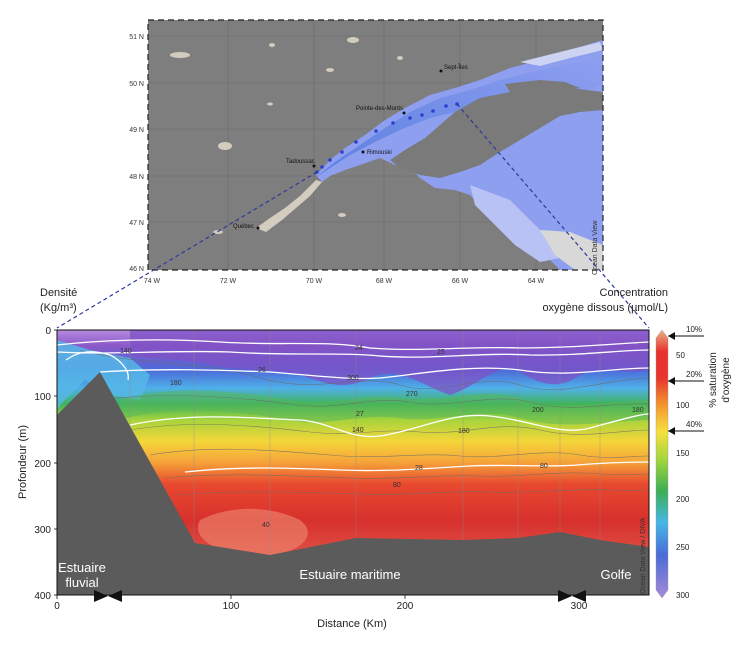 This screenshot has width=754, height=646. Describe the element at coordinates (360, 414) in the screenshot. I see `isoline-label: 27` at that location.